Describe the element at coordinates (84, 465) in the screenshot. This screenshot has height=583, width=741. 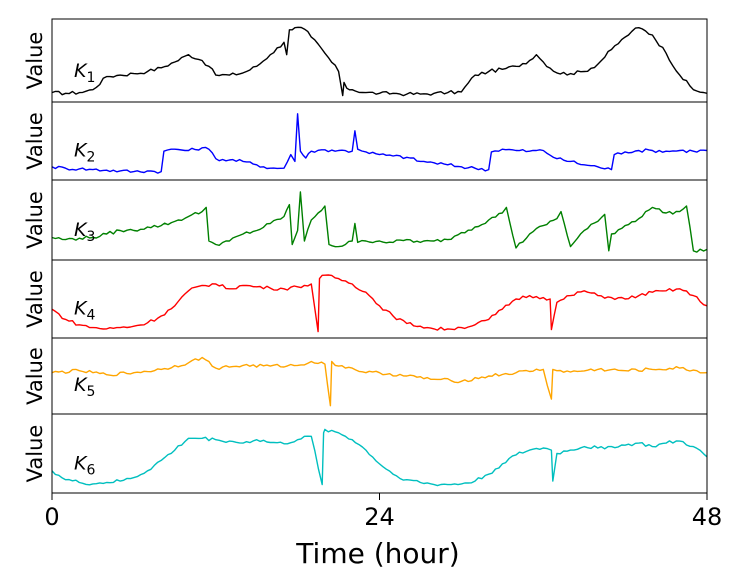
I see `series-label-k6: K6` at that location.